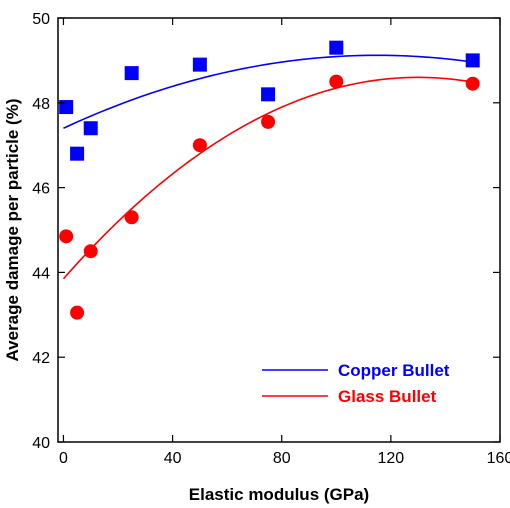  Describe the element at coordinates (387, 396) in the screenshot. I see `legend-label-2: Glass Bullet` at that location.